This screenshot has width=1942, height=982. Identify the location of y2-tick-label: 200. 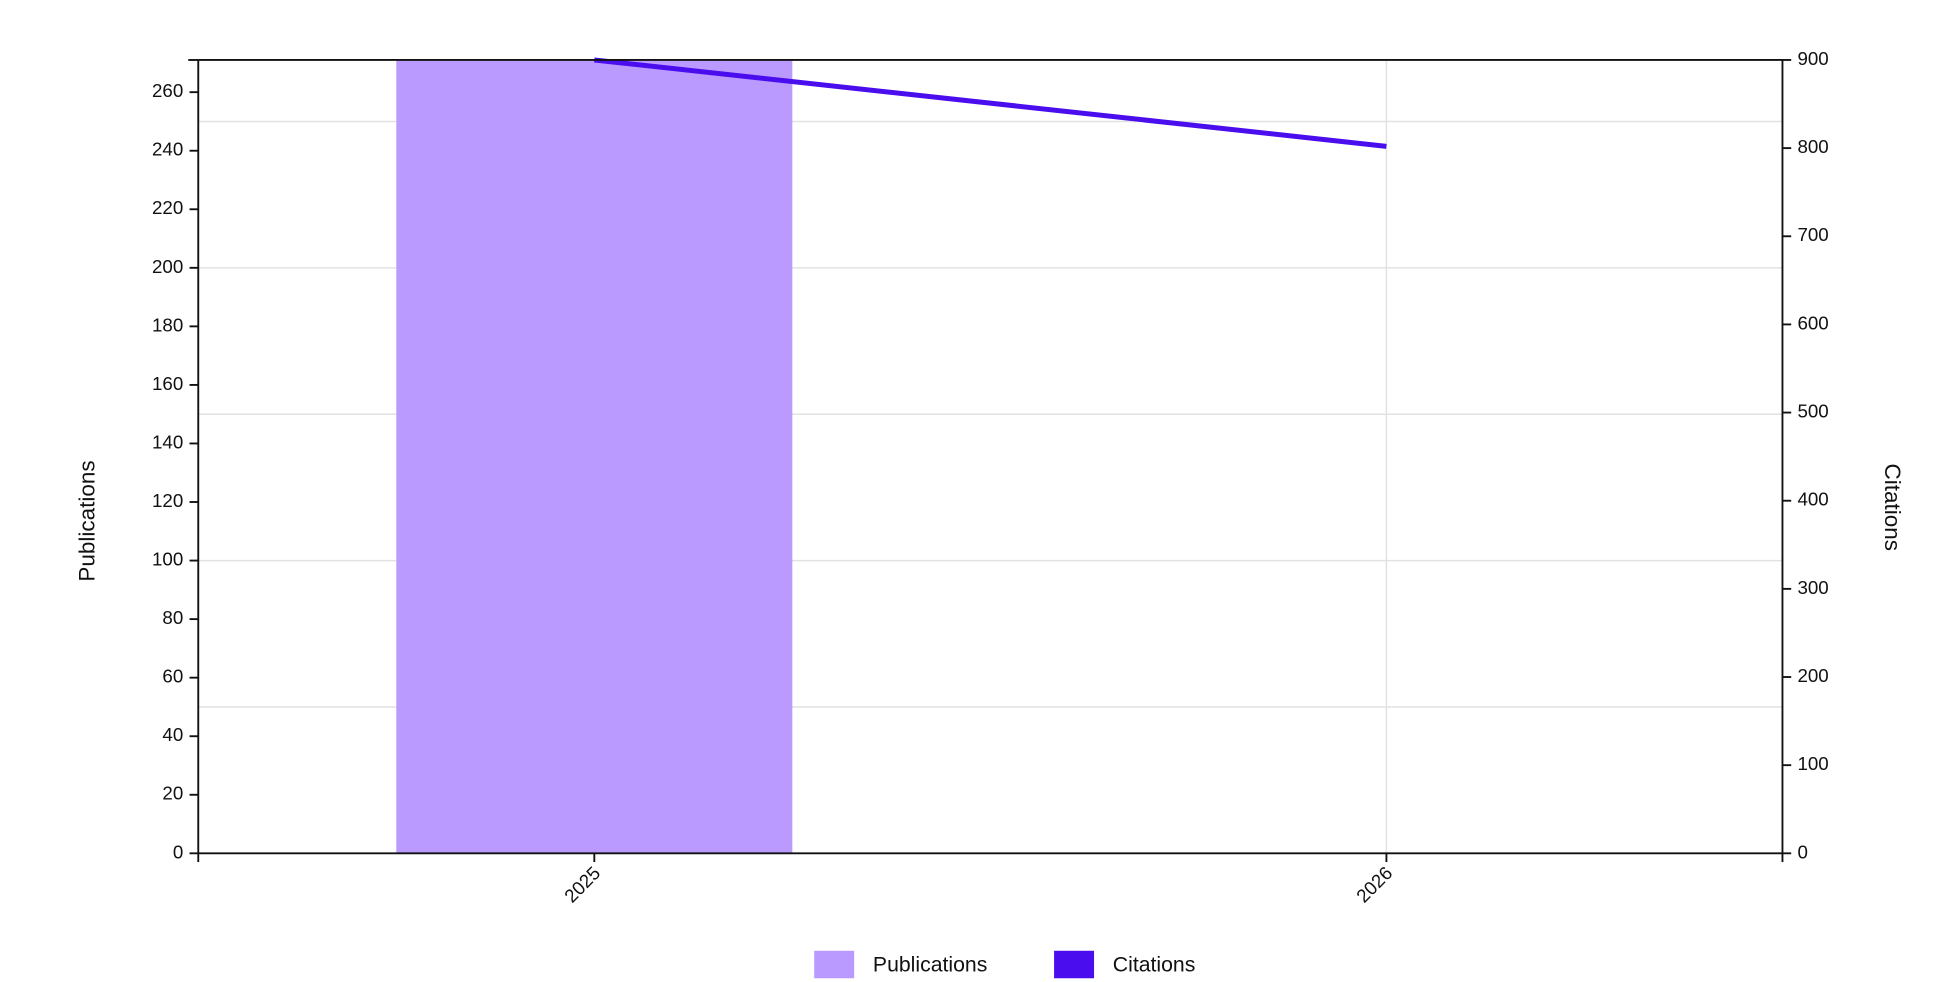
(1812, 675).